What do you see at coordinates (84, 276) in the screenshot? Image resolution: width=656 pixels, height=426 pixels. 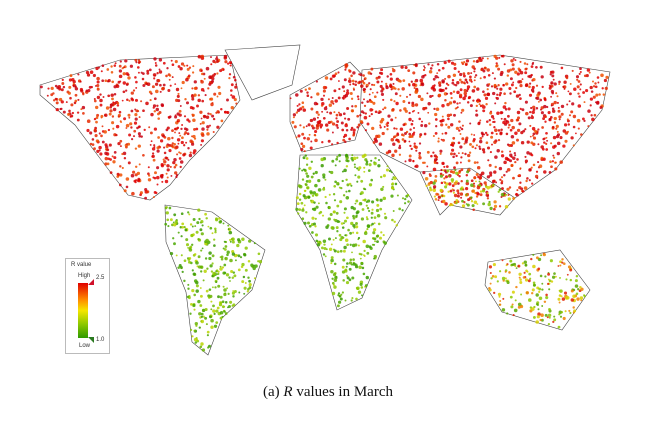 I see `legend-high-label: High` at bounding box center [84, 276].